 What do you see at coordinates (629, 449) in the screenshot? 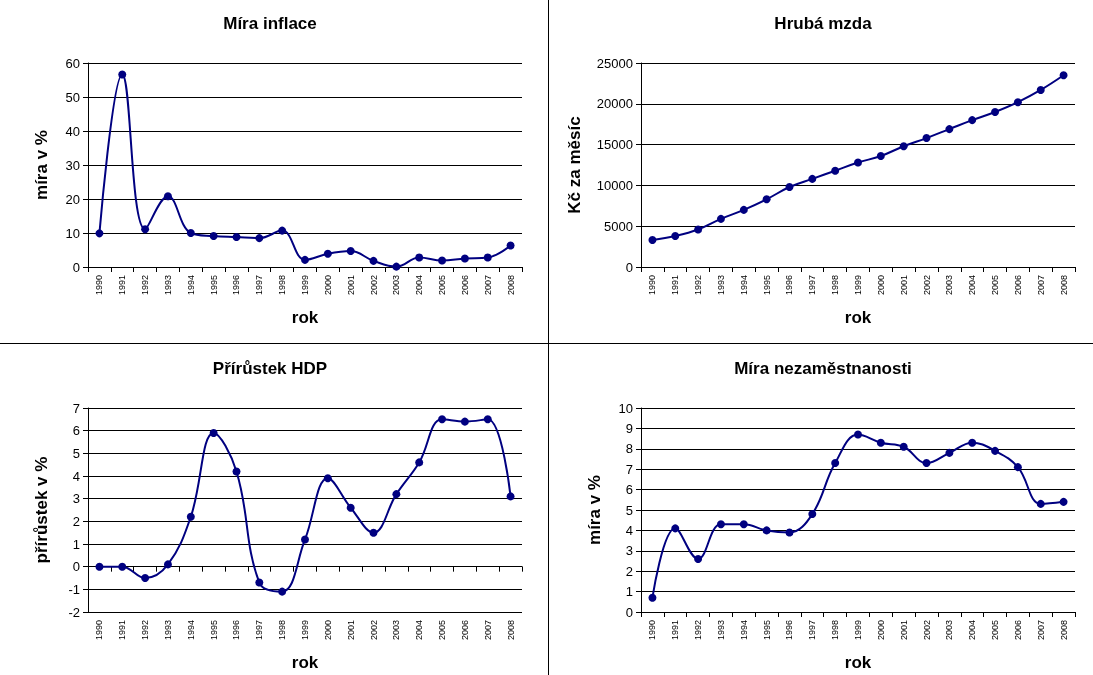
I see `y-tick-label: 8` at bounding box center [629, 449].